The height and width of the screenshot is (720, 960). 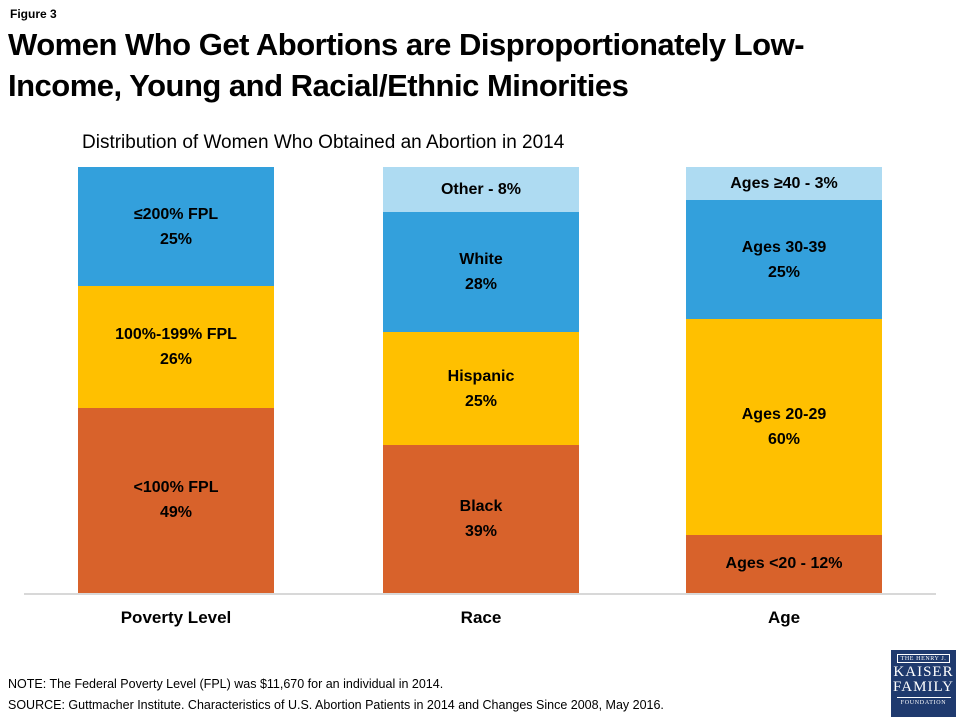 I want to click on segment-100-fpl: <100% FPL 49%, so click(x=176, y=500).